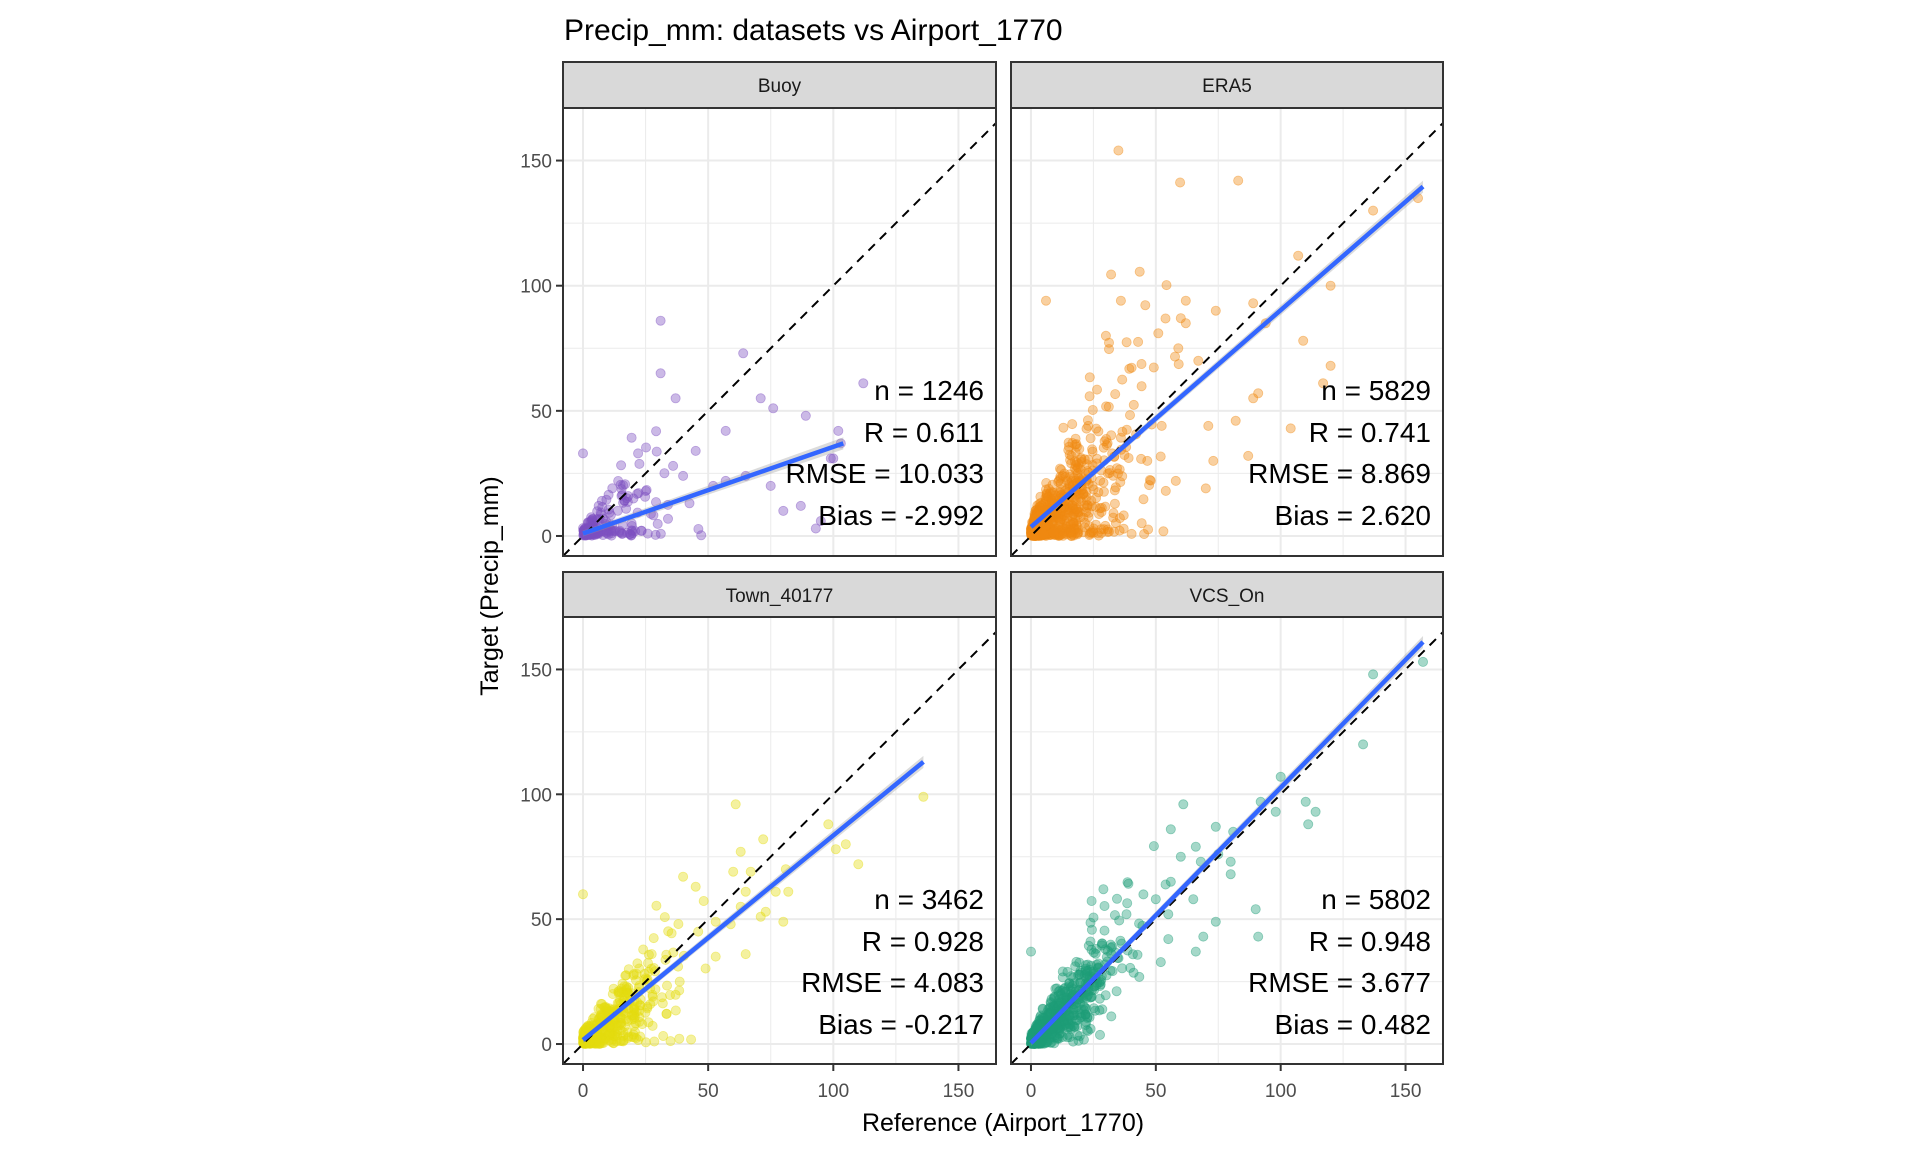  What do you see at coordinates (892, 982) in the screenshot?
I see `stat-label-rmse: RMSE = 4.083` at bounding box center [892, 982].